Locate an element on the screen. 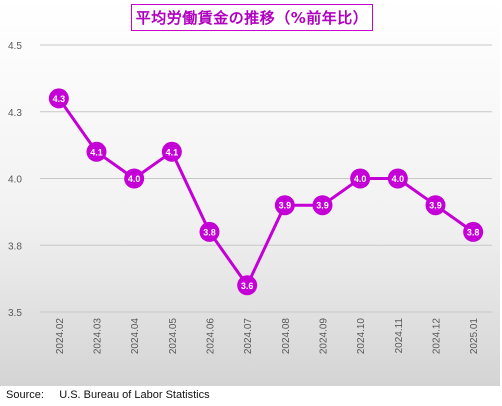 The height and width of the screenshot is (406, 502). source-note: Source: U.S. Bureau of Labor Statistics is located at coordinates (108, 395).